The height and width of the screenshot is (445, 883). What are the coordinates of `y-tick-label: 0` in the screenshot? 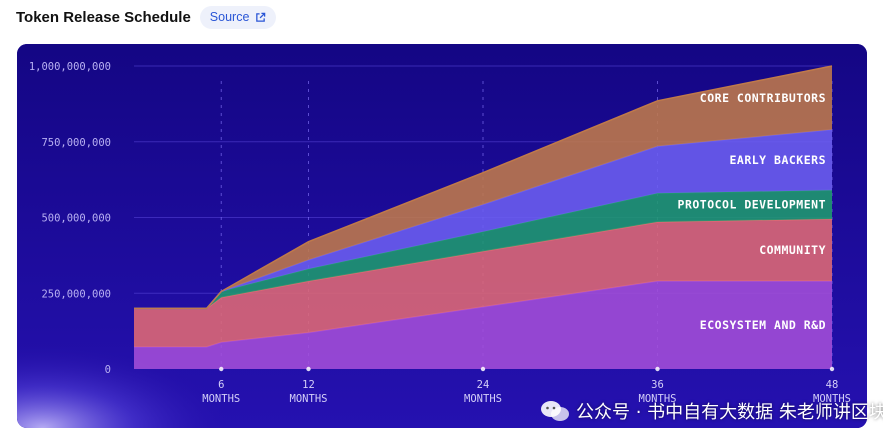 It's located at (108, 370).